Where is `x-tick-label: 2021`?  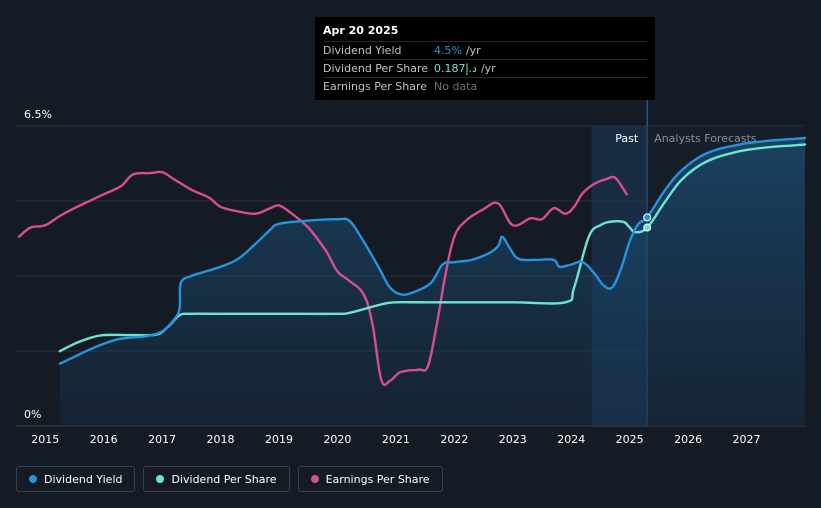
x-tick-label: 2021 is located at coordinates (396, 439).